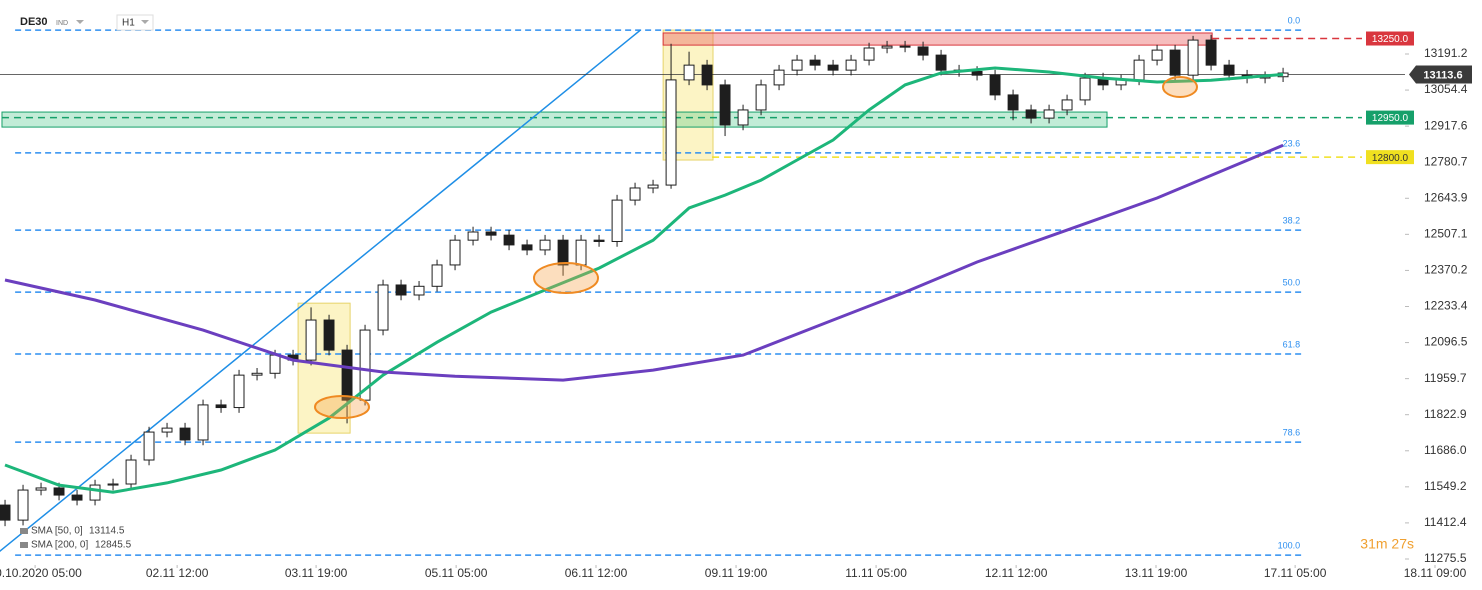  Describe the element at coordinates (1445, 450) in the screenshot. I see `y-tick-label: 11686.0` at that location.